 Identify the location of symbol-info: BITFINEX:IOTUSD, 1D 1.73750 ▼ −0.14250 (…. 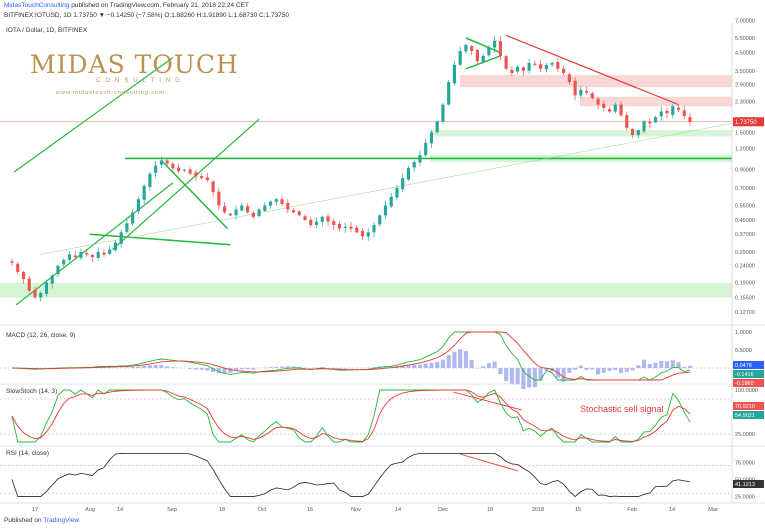
(147, 15).